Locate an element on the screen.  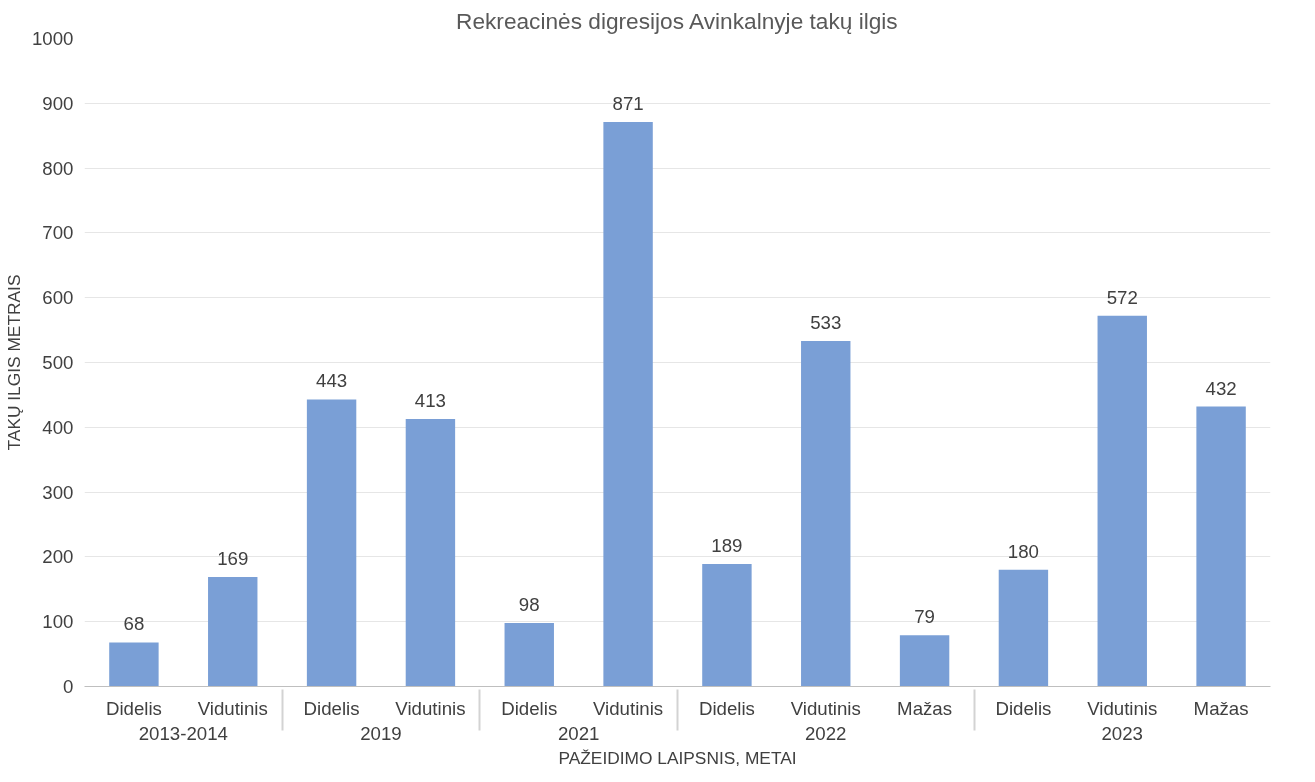
data-label: 169 is located at coordinates (233, 558).